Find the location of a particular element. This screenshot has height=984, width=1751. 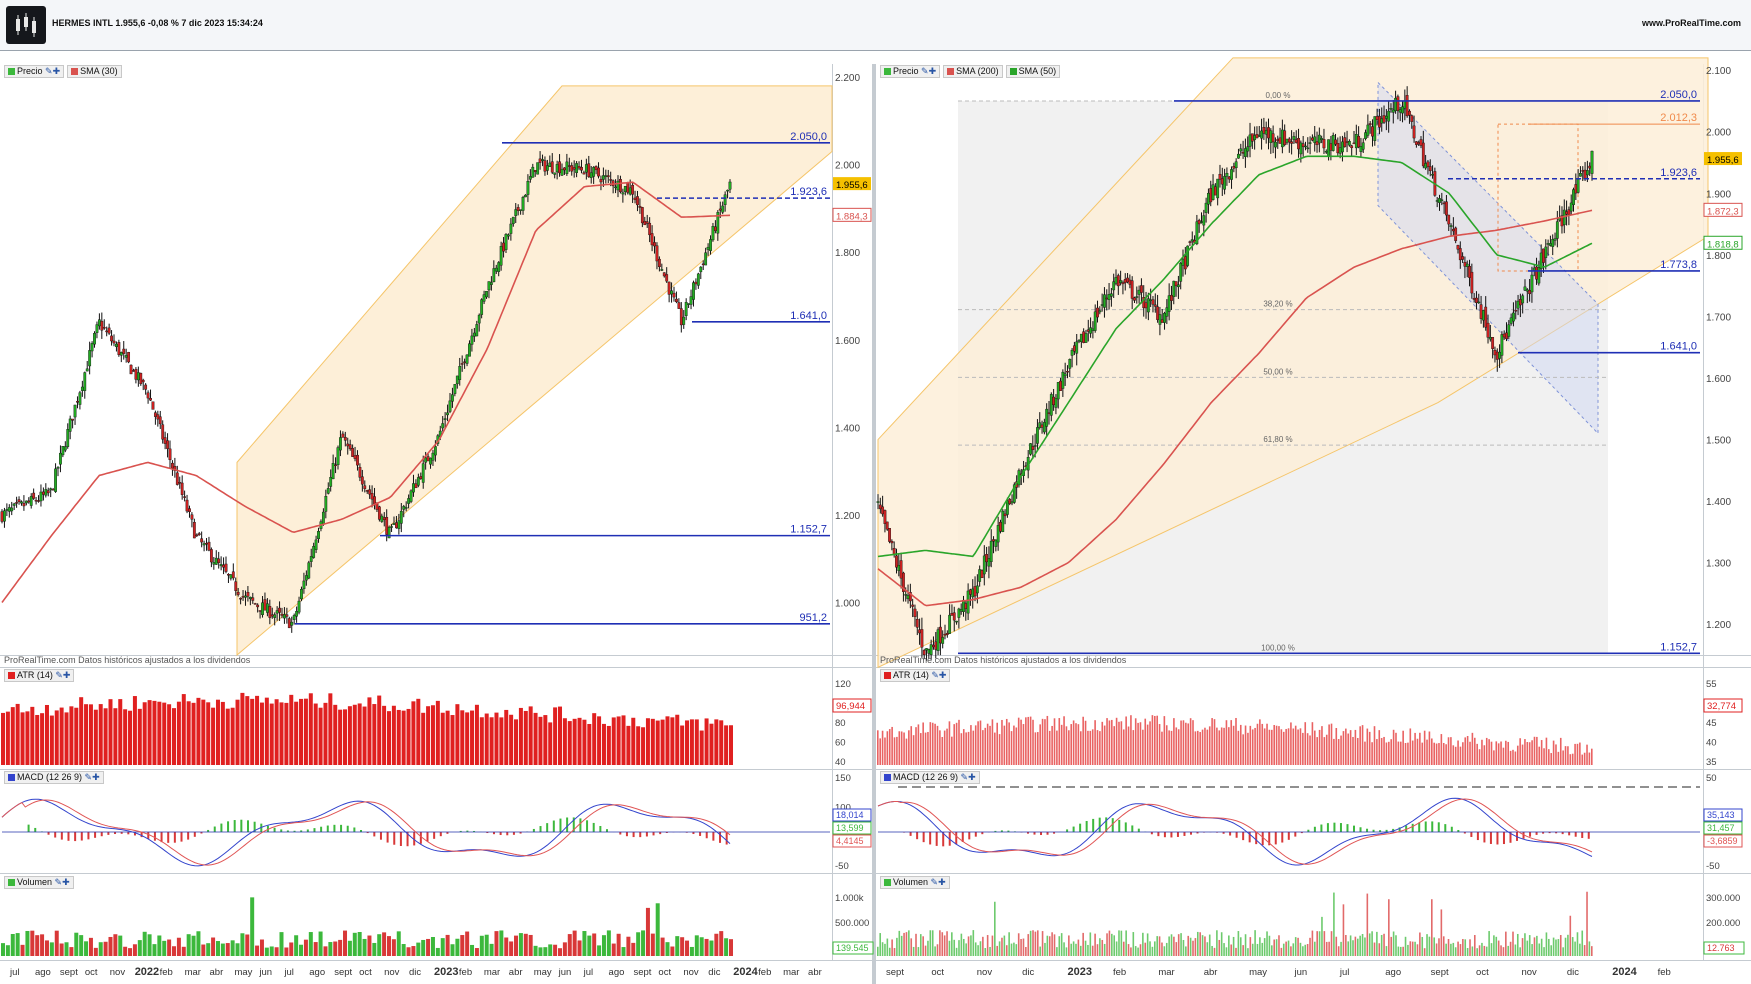

level-label: 951,2 is located at coordinates (813, 618).